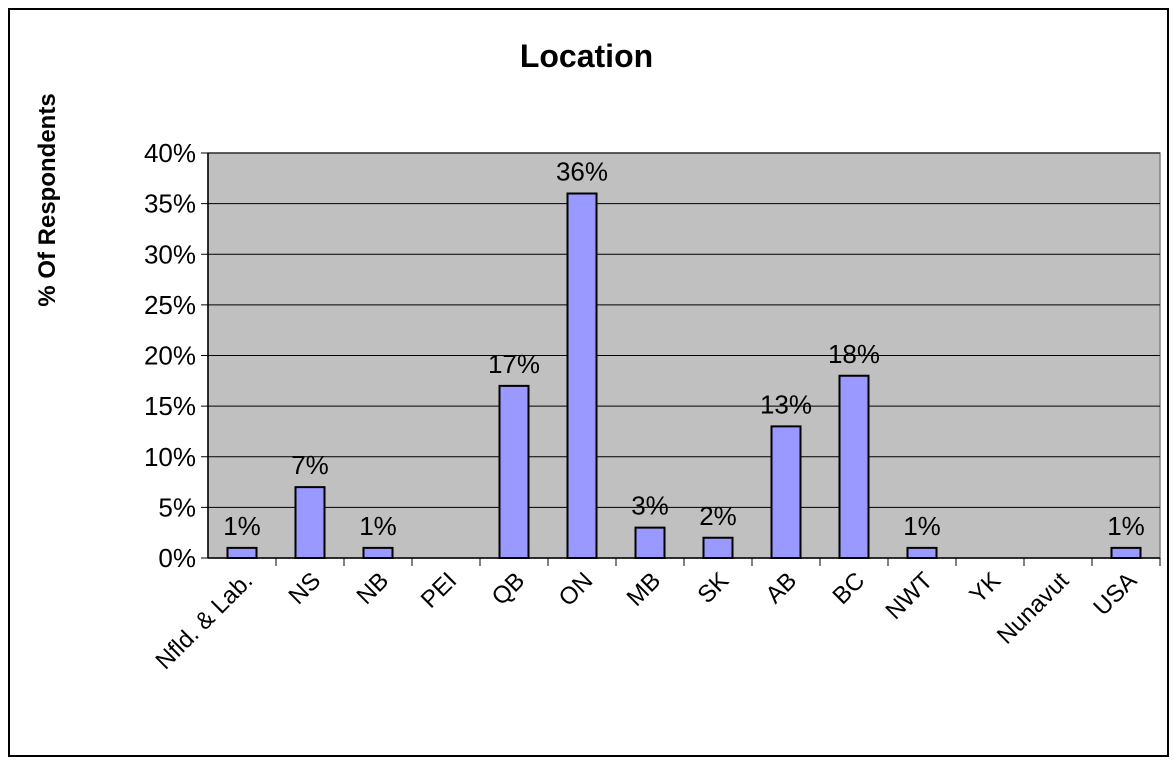 The width and height of the screenshot is (1173, 761). Describe the element at coordinates (849, 588) in the screenshot. I see `x-tick-label: BC` at that location.